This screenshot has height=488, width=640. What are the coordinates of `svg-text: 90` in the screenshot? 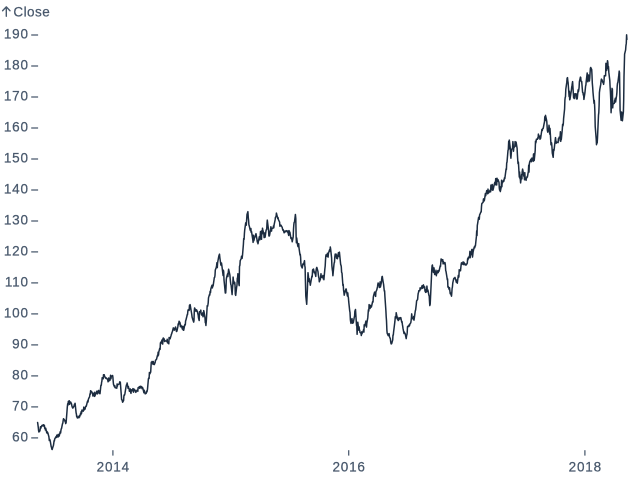 It's located at (20, 344).